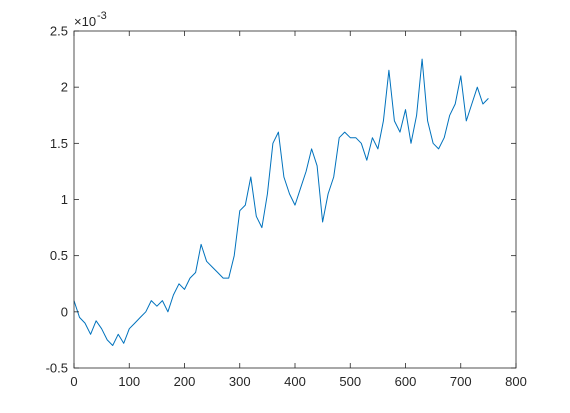  I want to click on x-tick-label: 400, so click(295, 381).